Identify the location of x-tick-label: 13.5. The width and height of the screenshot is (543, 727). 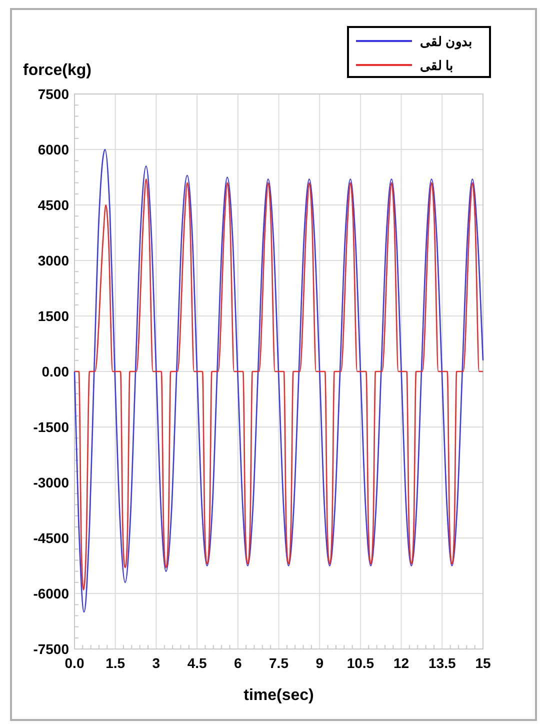
(442, 663).